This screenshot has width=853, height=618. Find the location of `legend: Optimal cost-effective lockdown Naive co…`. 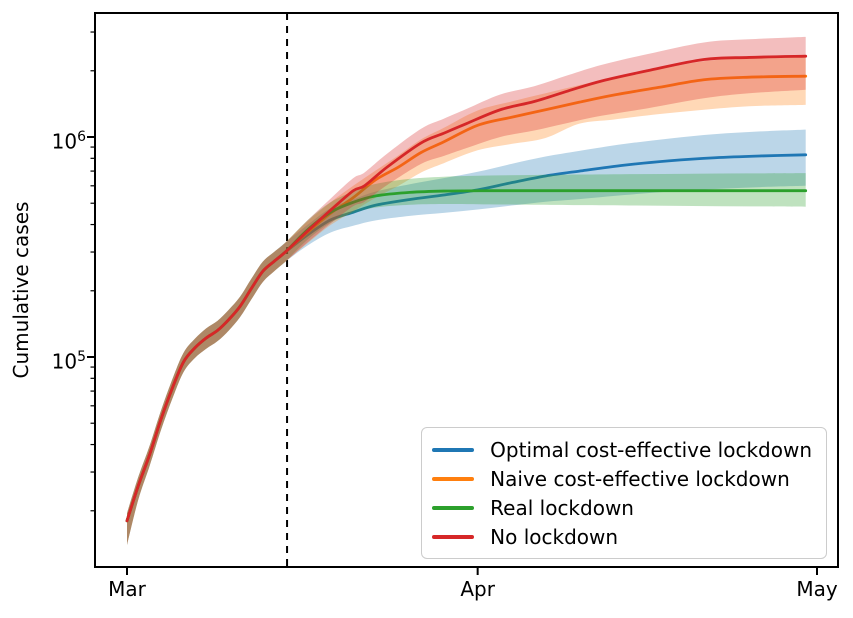

legend: Optimal cost-effective lockdown Naive co… is located at coordinates (624, 493).